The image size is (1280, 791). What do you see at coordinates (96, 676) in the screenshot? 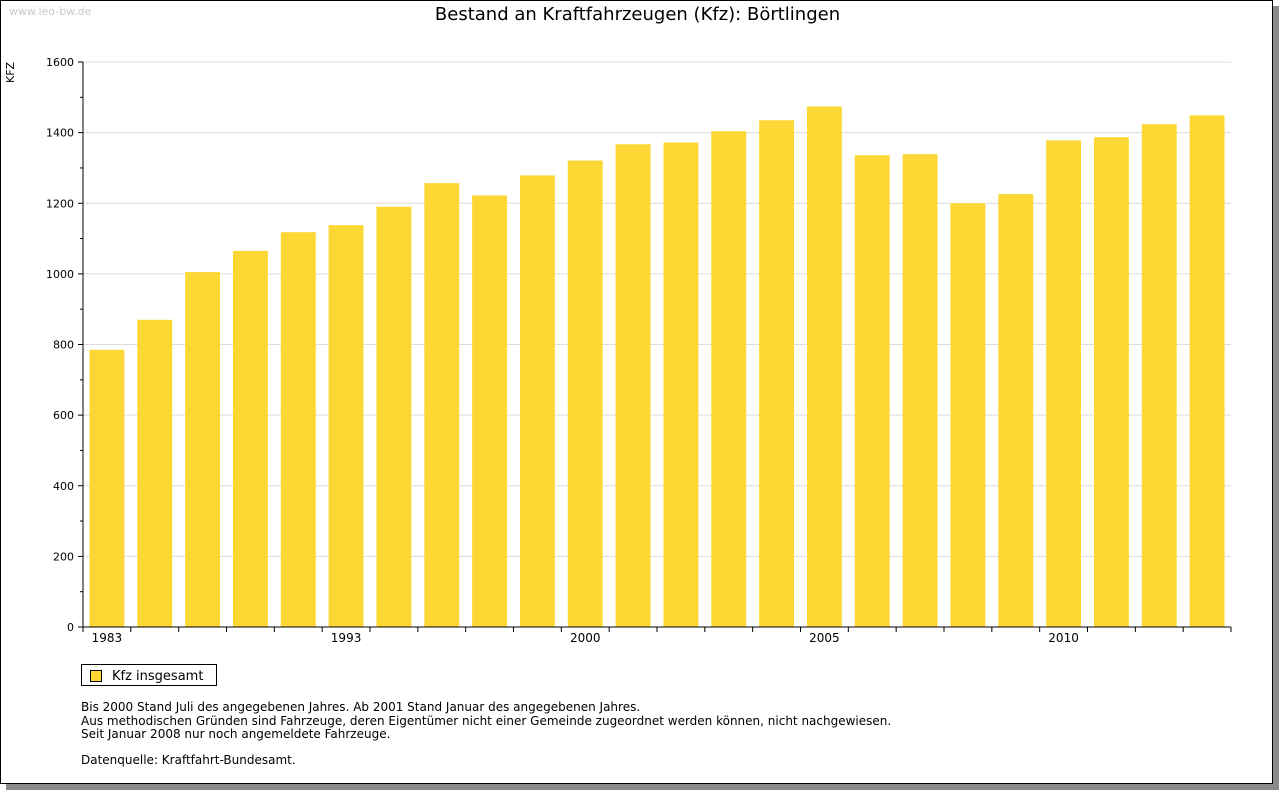
I see `legend-swatch` at bounding box center [96, 676].